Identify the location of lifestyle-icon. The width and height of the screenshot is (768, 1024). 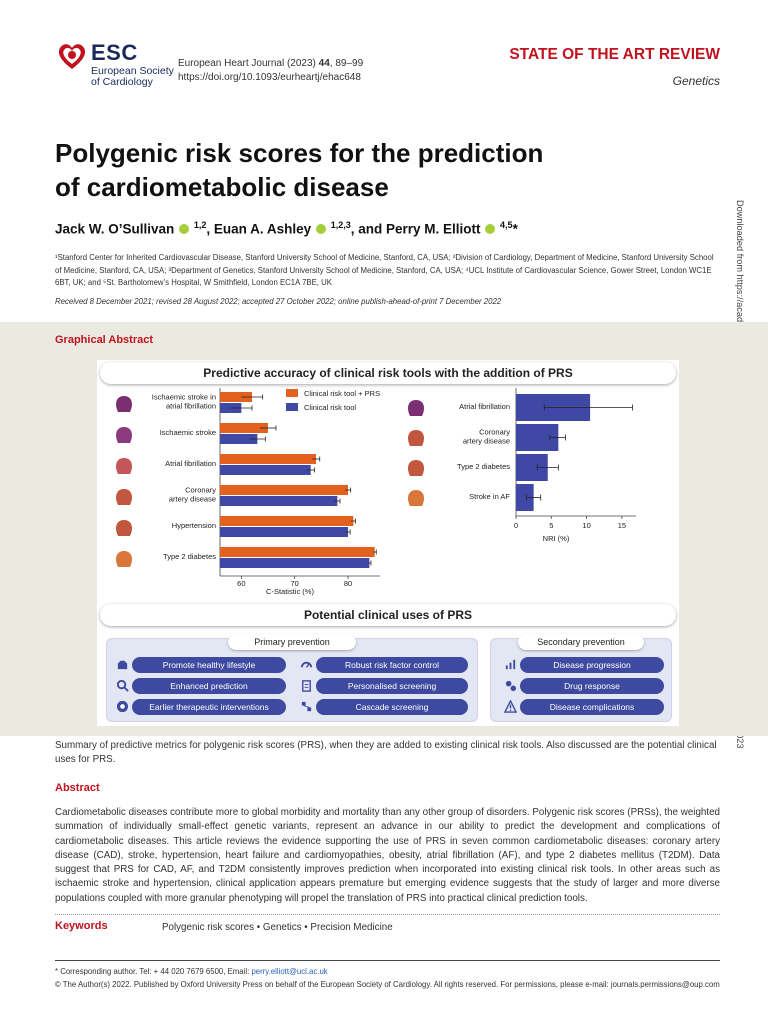
(122, 665).